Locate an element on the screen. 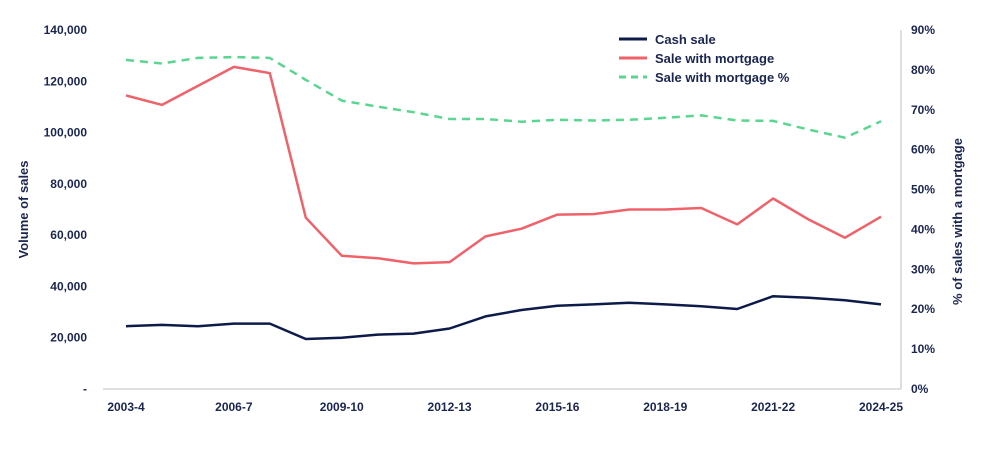 Image resolution: width=987 pixels, height=449 pixels. y-tick-label: 60,000 is located at coordinates (68, 235).